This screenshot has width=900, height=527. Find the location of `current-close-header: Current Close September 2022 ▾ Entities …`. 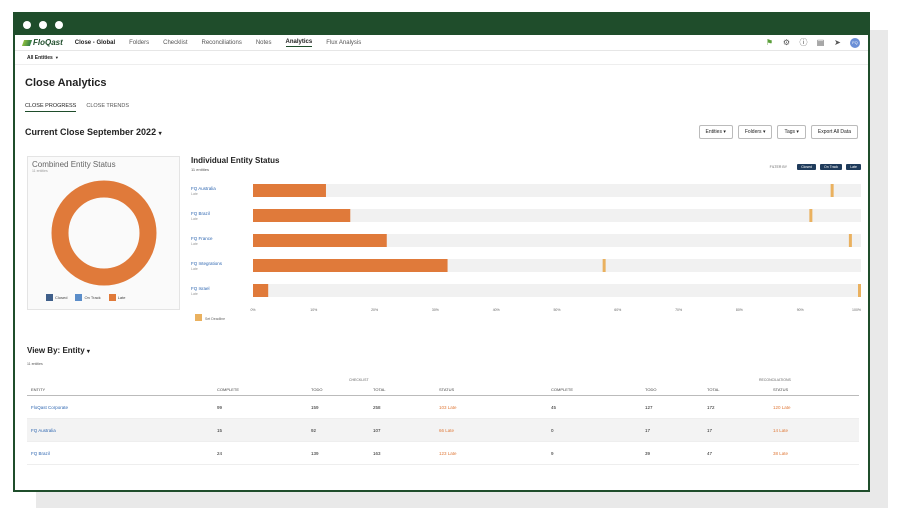

current-close-header: Current Close September 2022 ▾ Entities … is located at coordinates (441, 132).